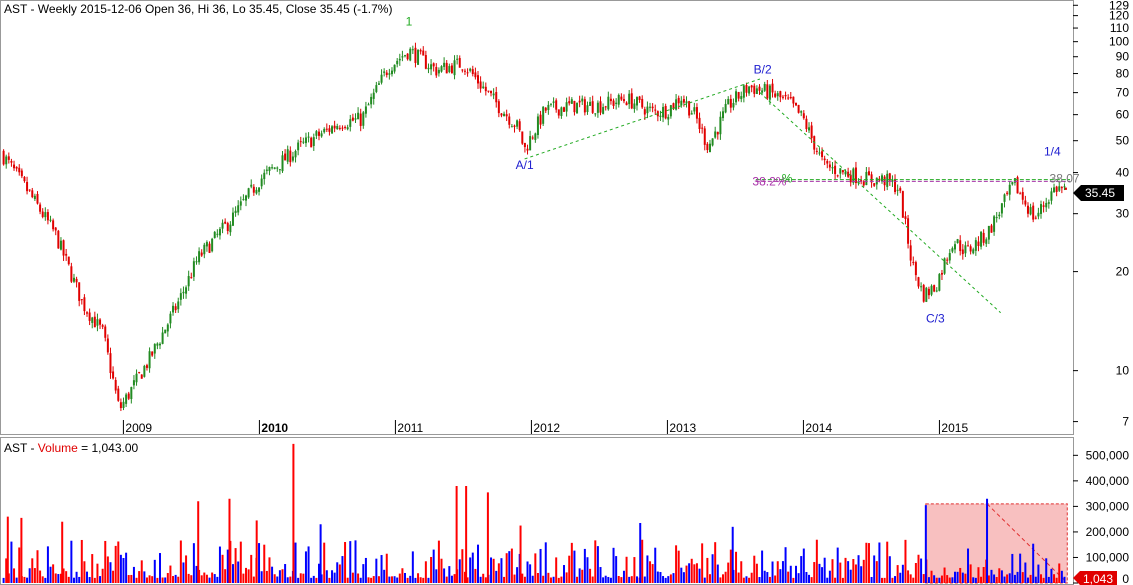 The image size is (1133, 585). What do you see at coordinates (1108, 506) in the screenshot?
I see `volume-y-tick-label: 300,000` at bounding box center [1108, 506].